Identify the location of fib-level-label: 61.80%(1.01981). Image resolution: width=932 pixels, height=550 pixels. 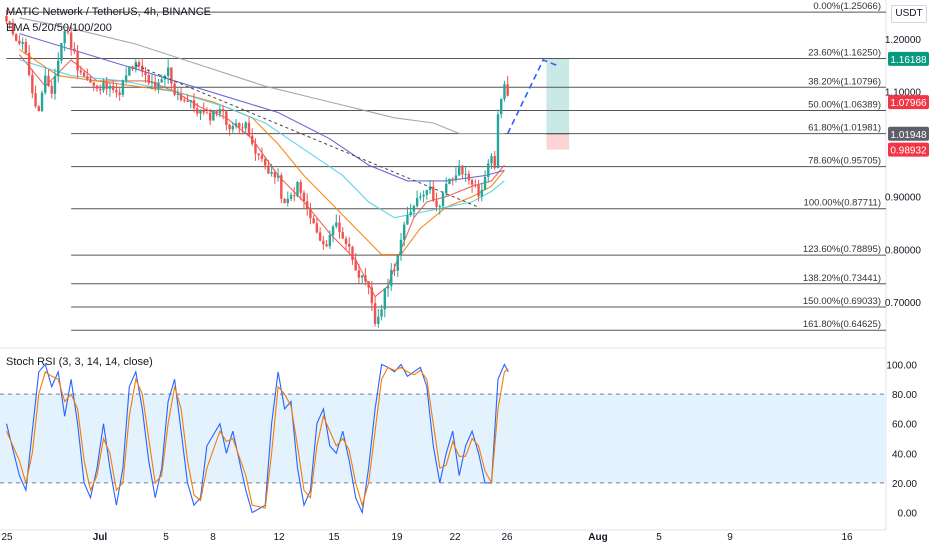
(844, 128).